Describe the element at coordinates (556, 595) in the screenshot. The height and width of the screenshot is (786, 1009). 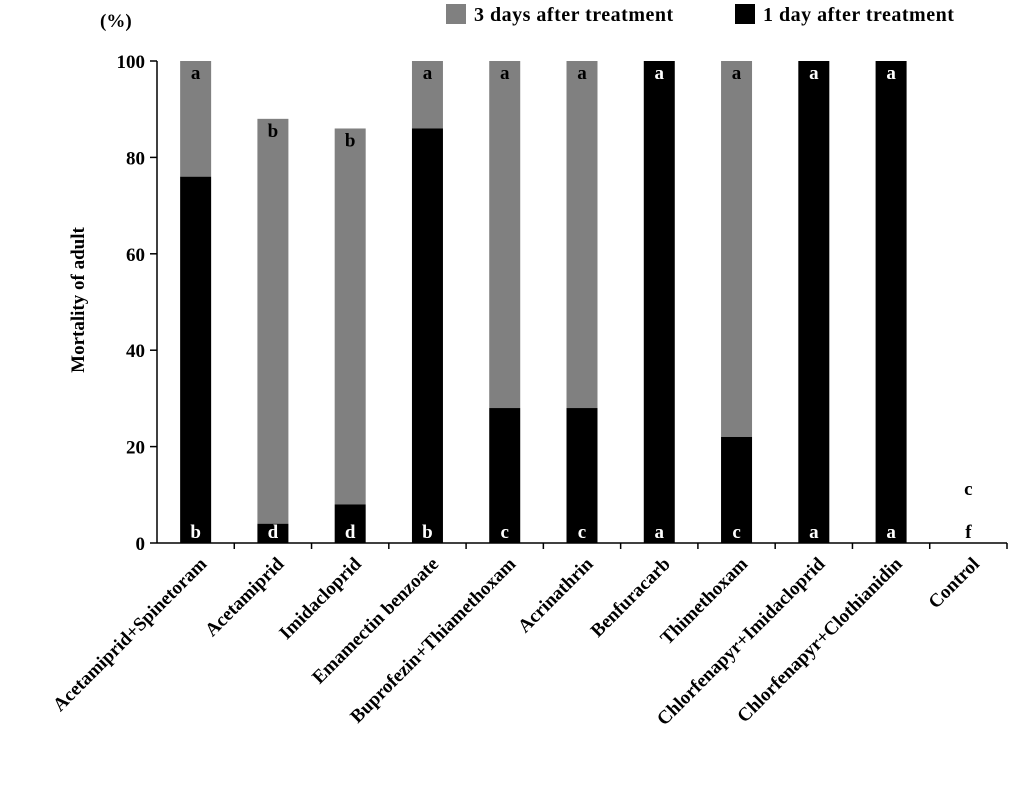
I see `x-category-label: Acrinathrin` at that location.